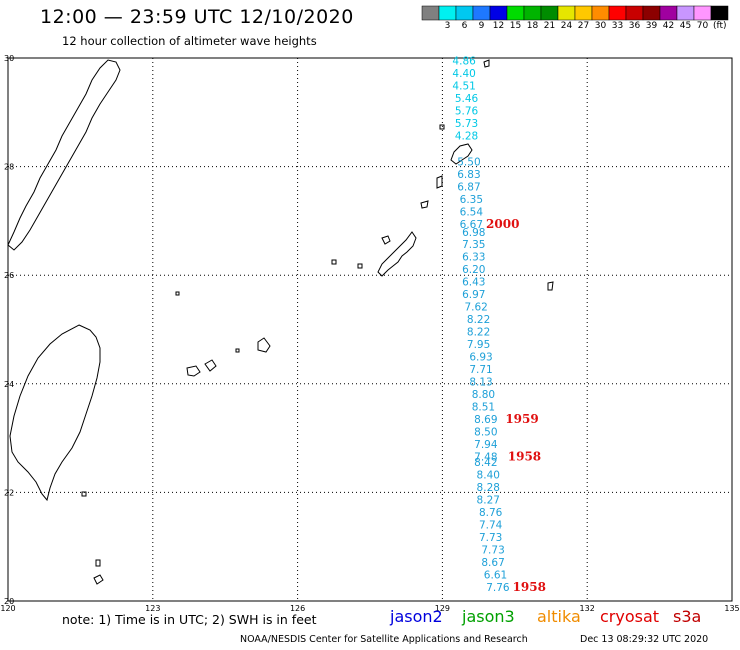 This screenshot has width=740, height=650. I want to click on wave-height-reading: 7.71, so click(480, 370).